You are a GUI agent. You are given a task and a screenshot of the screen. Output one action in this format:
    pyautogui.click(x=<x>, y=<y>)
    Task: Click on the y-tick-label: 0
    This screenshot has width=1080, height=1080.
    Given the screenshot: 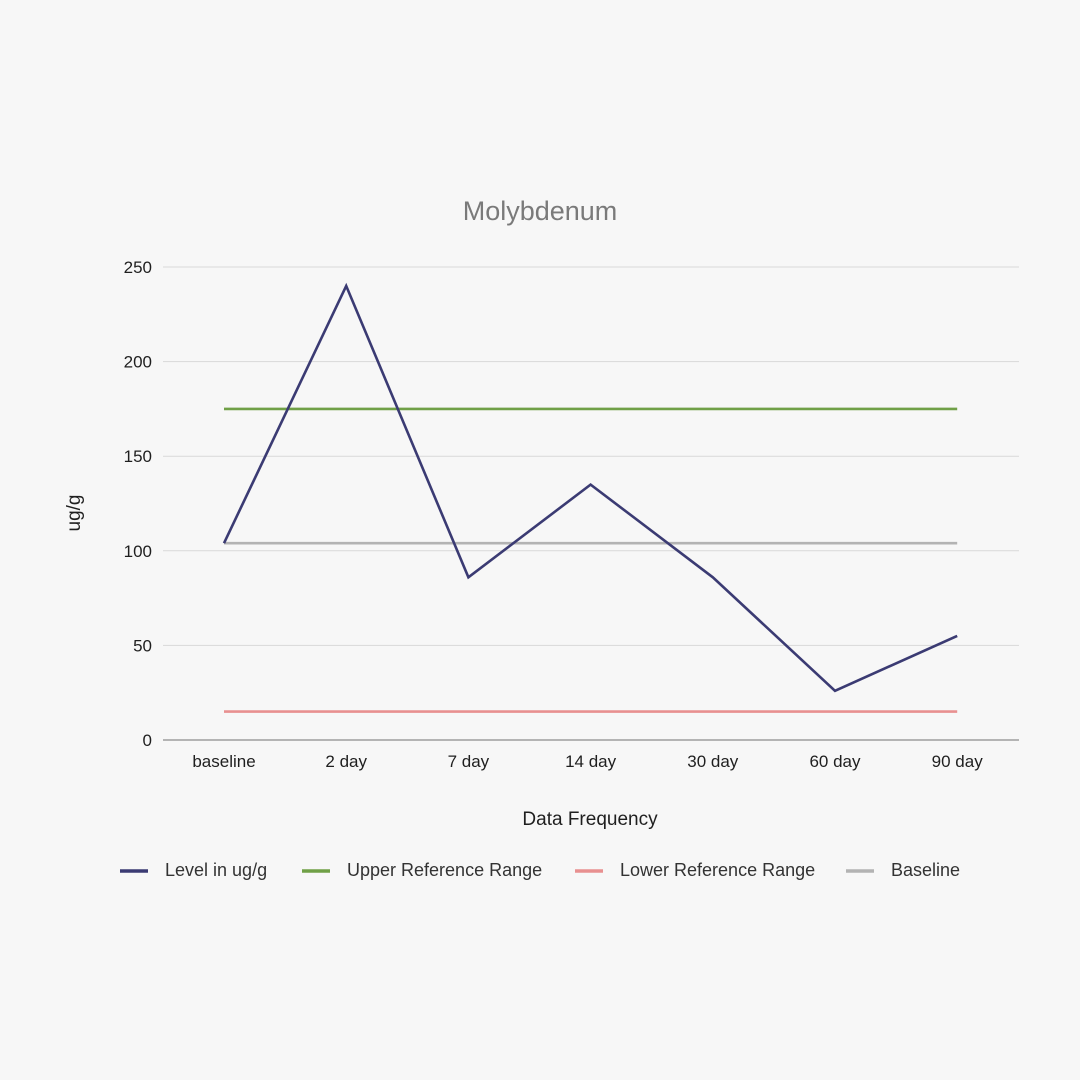 What is the action you would take?
    pyautogui.click(x=147, y=740)
    